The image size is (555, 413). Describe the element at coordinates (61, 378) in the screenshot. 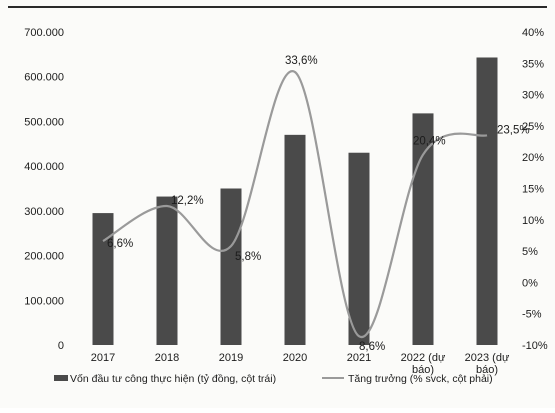

I see `legend-bar-swatch` at that location.